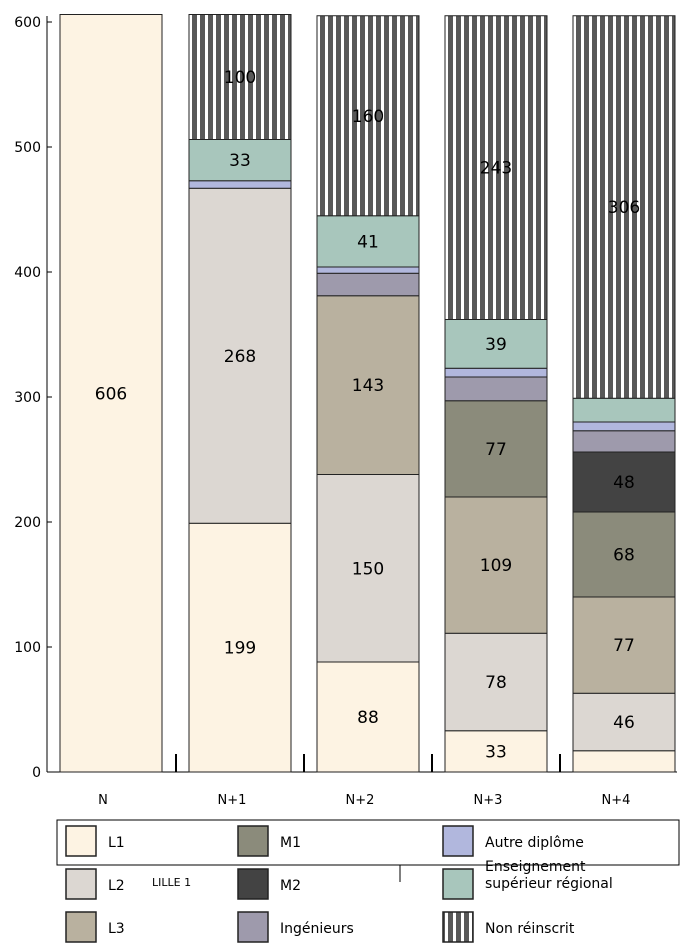 The height and width of the screenshot is (946, 685). Describe the element at coordinates (253, 841) in the screenshot. I see `legend-swatch-m1` at that location.